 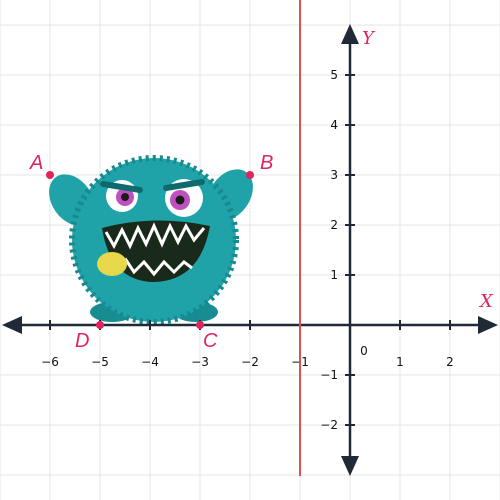 I want to click on x-axis-arrow-right-icon, so click(x=488, y=325).